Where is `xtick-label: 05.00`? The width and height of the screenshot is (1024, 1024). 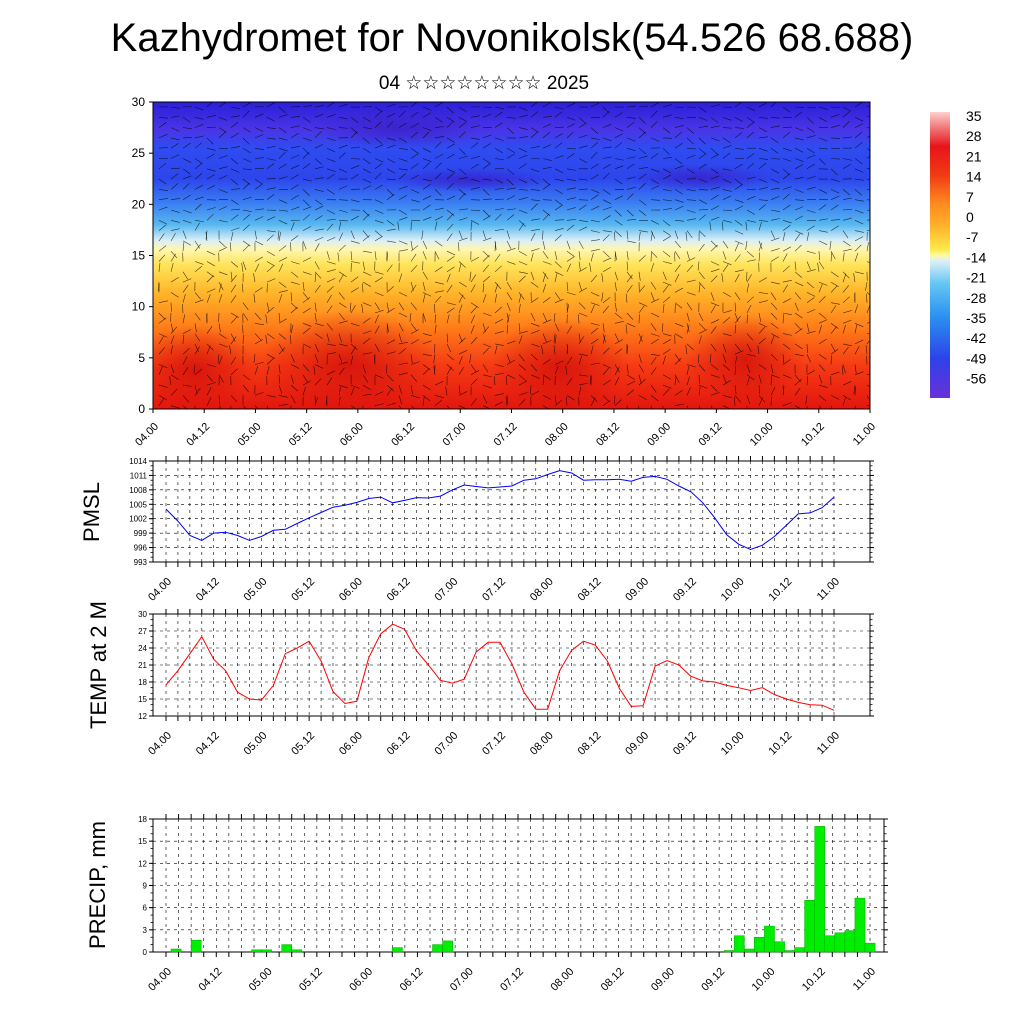
xtick-label: 05.00 is located at coordinates (261, 980).